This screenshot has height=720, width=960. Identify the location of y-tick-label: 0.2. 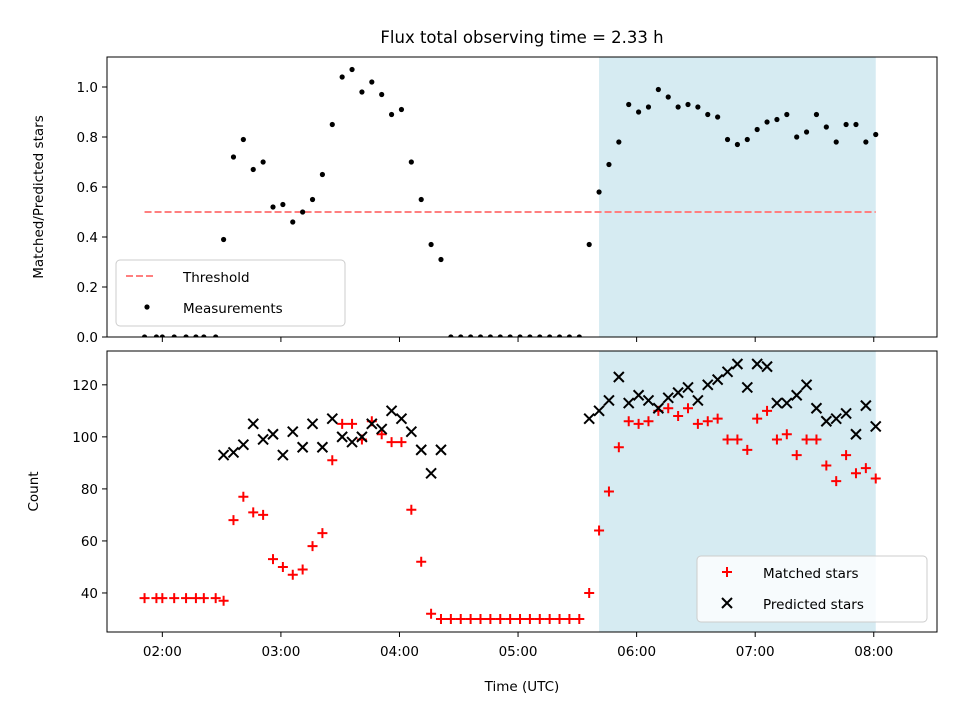
(87, 288).